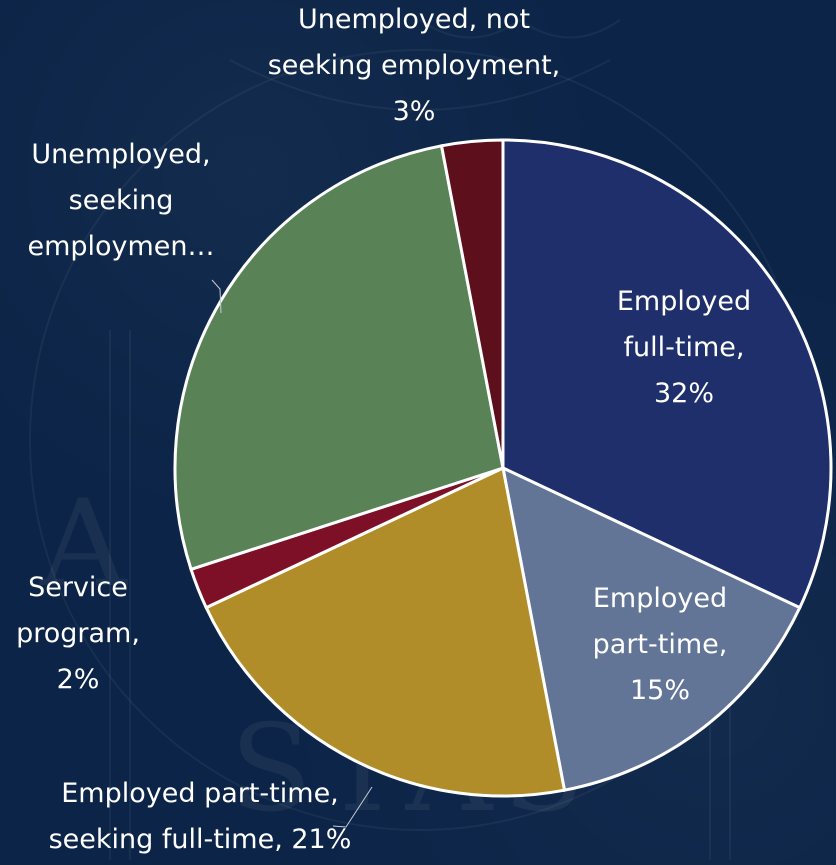 This screenshot has width=836, height=865. I want to click on data-label-line: Service, so click(78, 587).